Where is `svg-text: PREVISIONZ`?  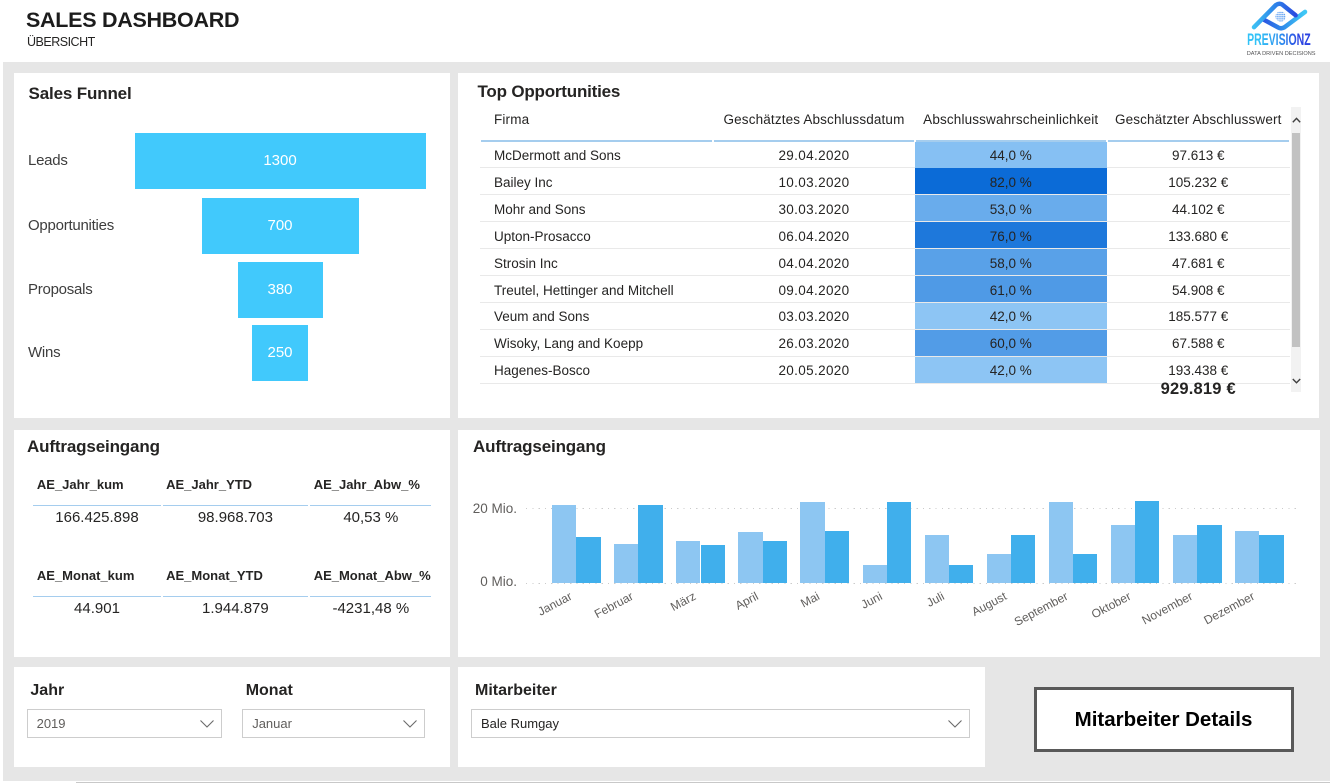
svg-text: PREVISIONZ is located at coordinates (1278, 40).